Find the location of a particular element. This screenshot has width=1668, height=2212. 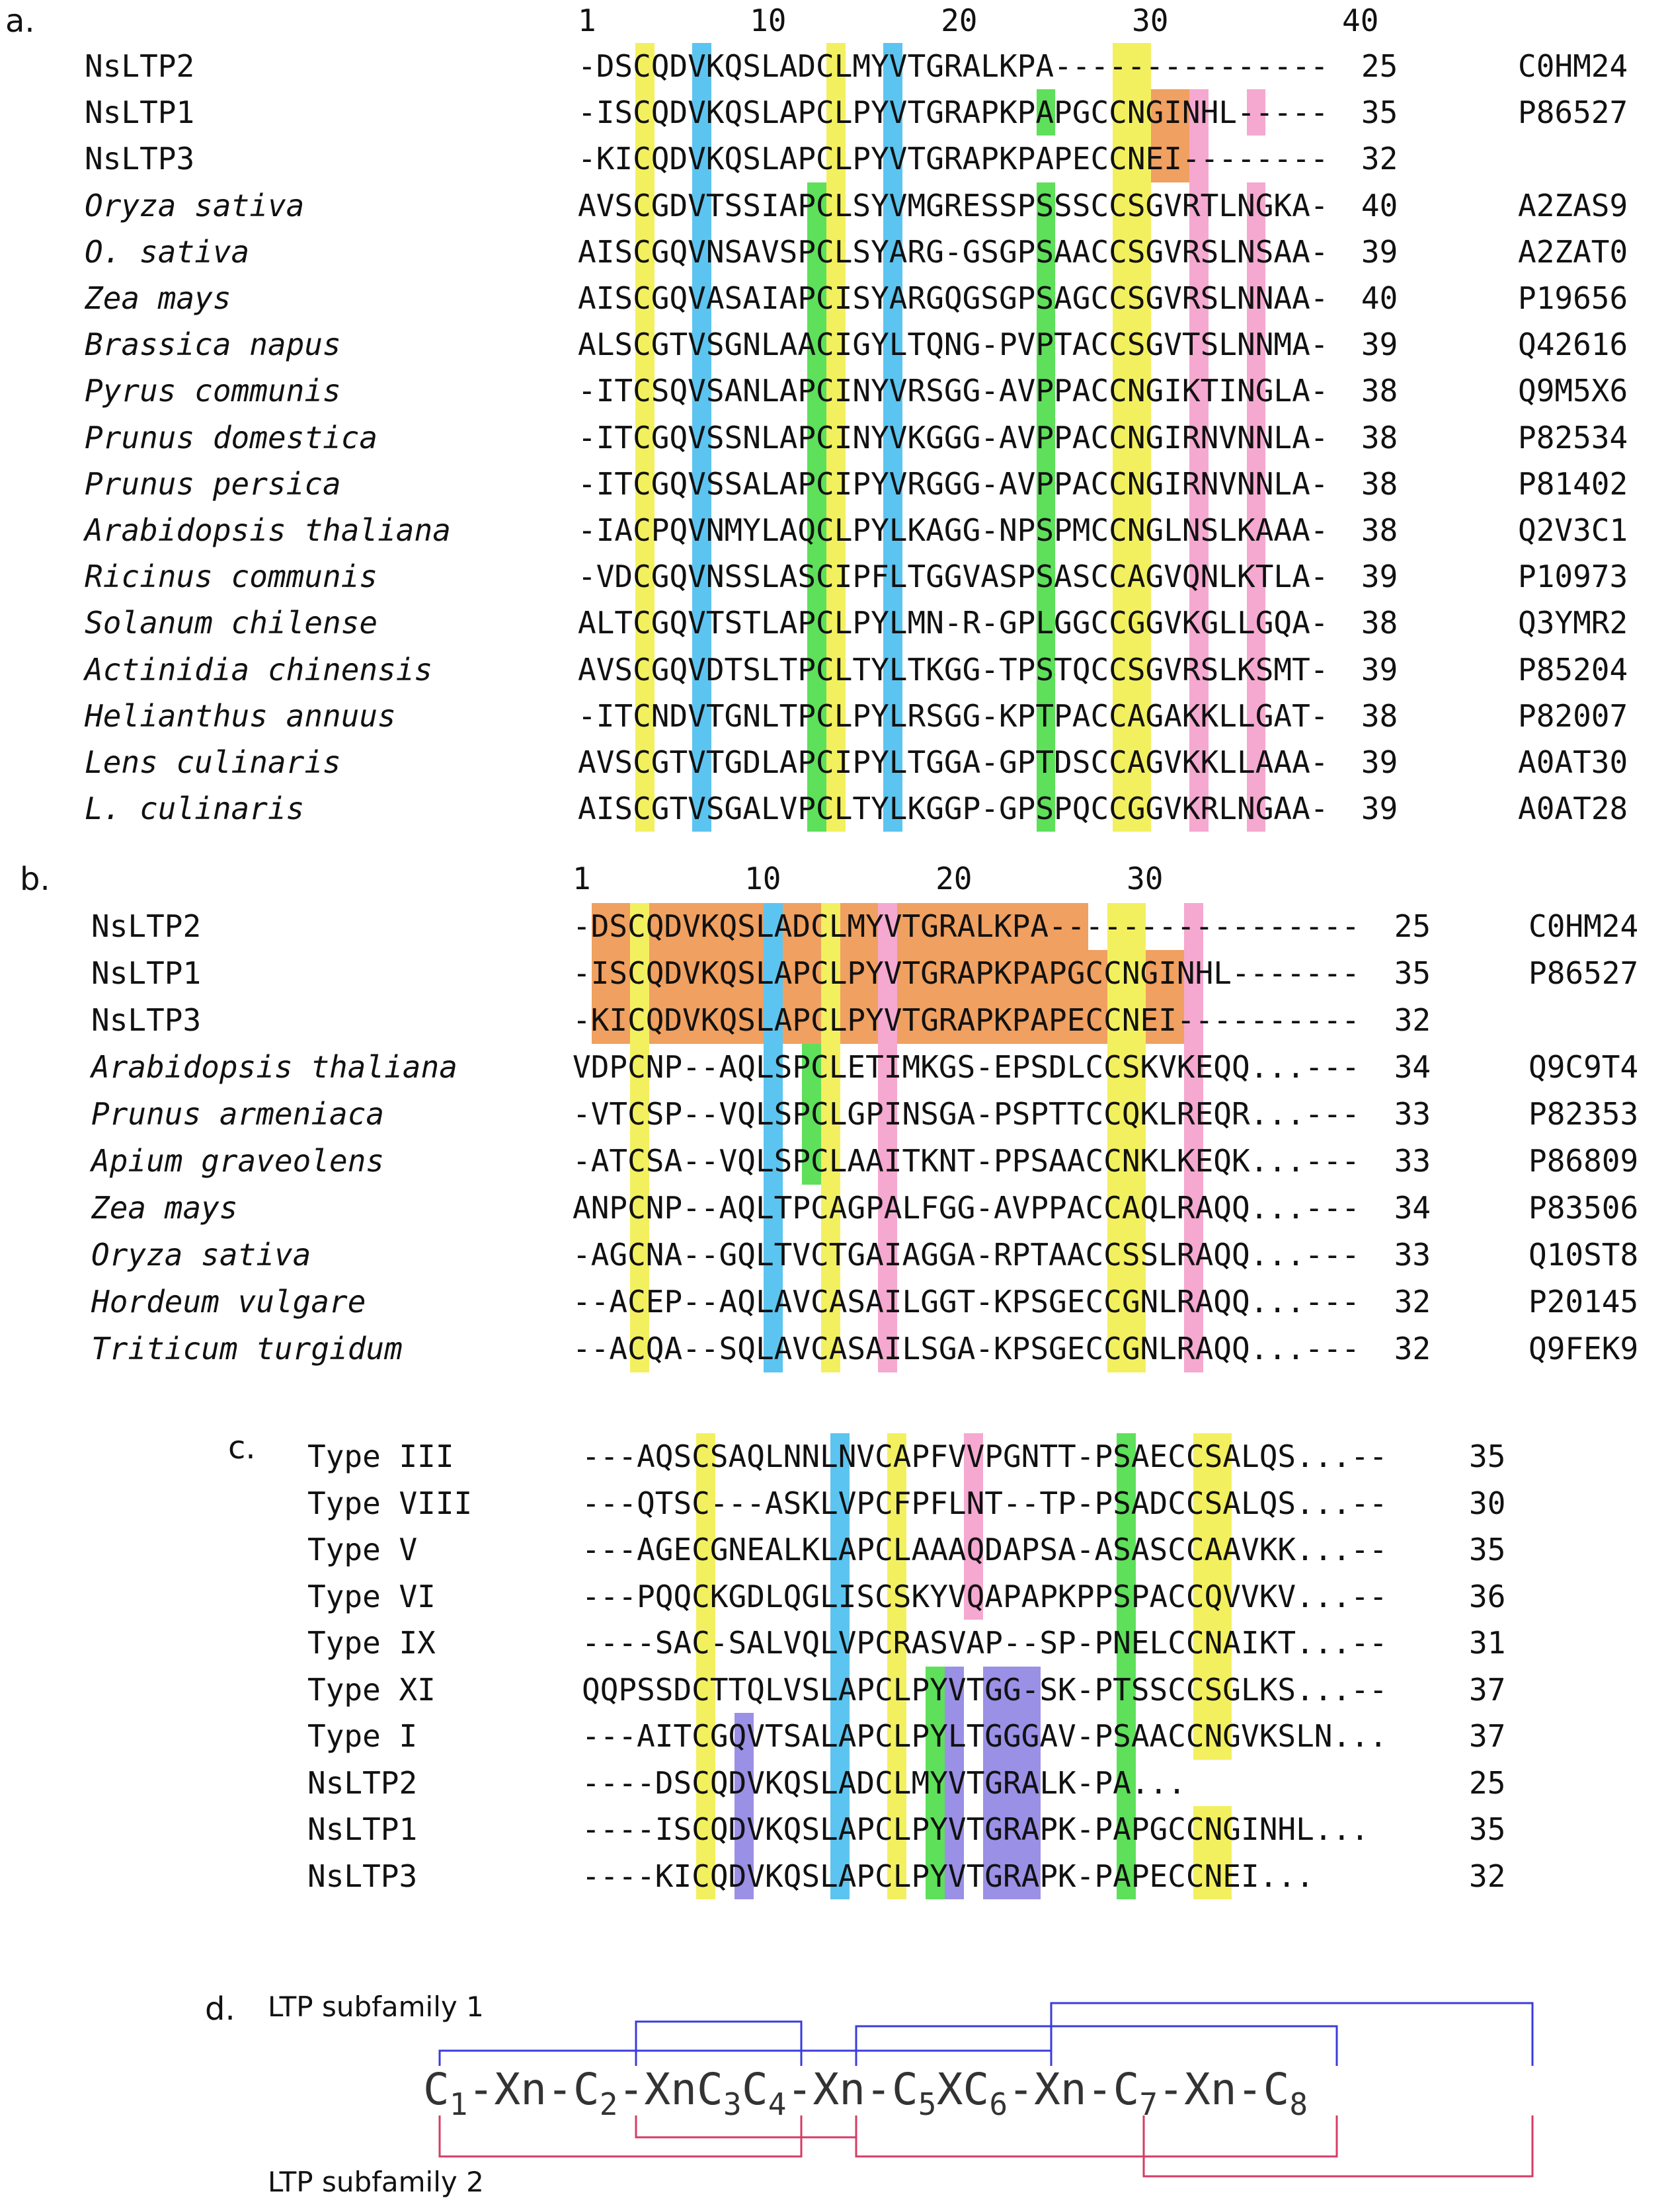

panel-c-length: 25 is located at coordinates (1487, 1782).